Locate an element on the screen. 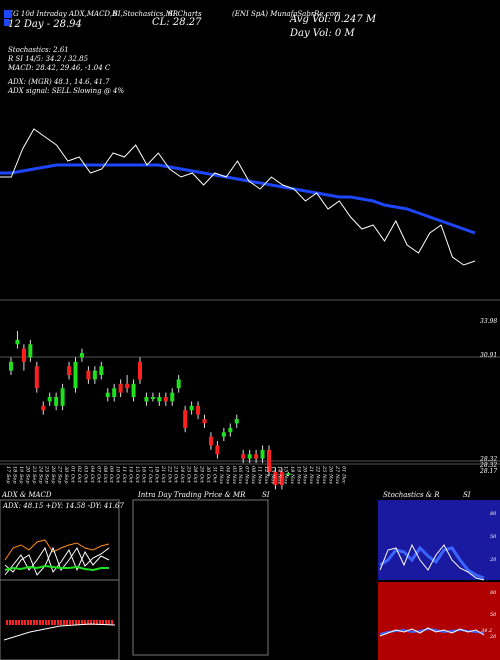 The width and height of the screenshot is (500, 660). date-tick: 03 Oct is located at coordinates (85, 475).